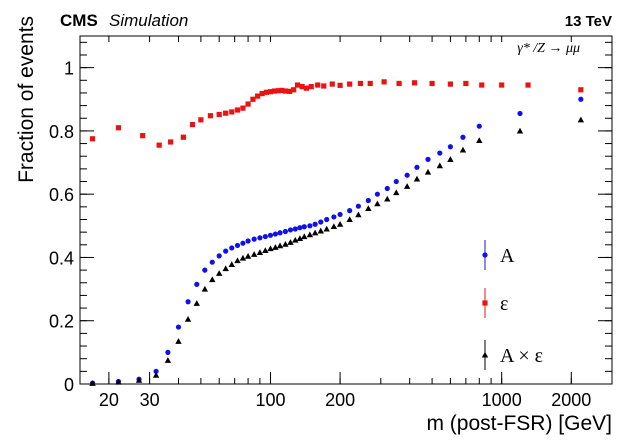 Image resolution: width=623 pixels, height=447 pixels. What do you see at coordinates (588, 21) in the screenshot?
I see `energy-label: 13 TeV` at bounding box center [588, 21].